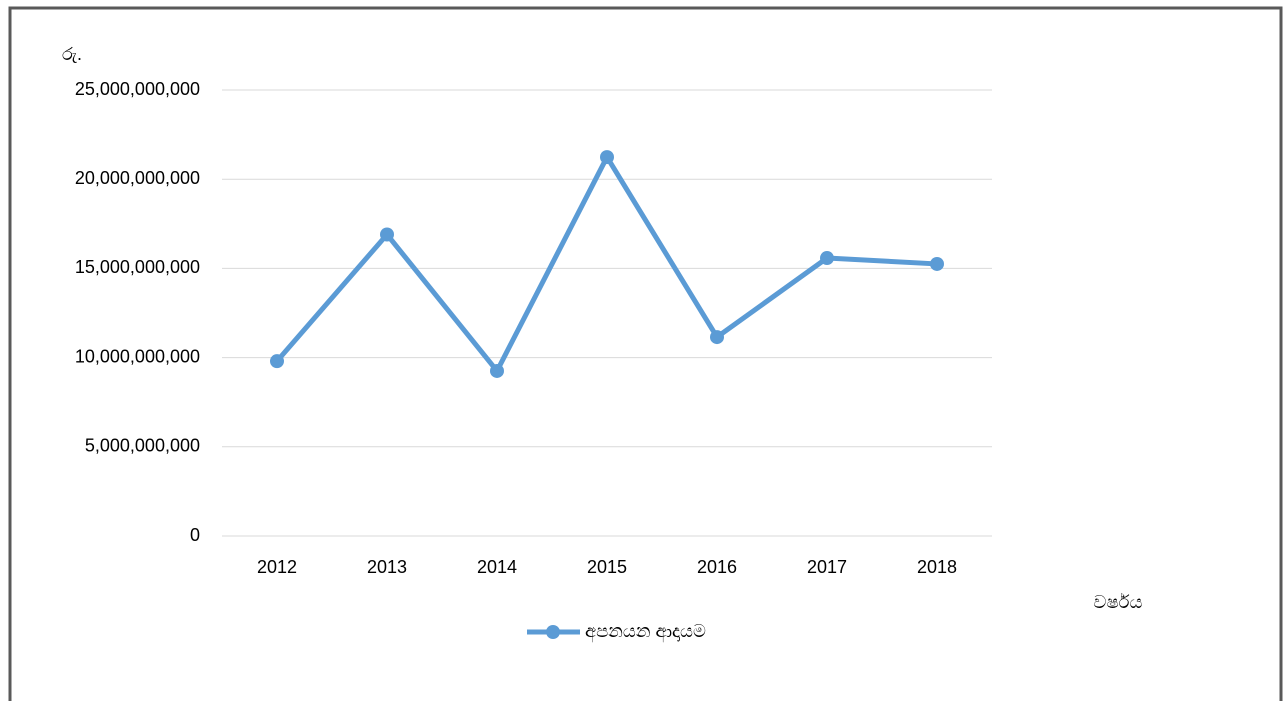  What do you see at coordinates (72, 54) in the screenshot?
I see `y-axis-label: රු.` at bounding box center [72, 54].